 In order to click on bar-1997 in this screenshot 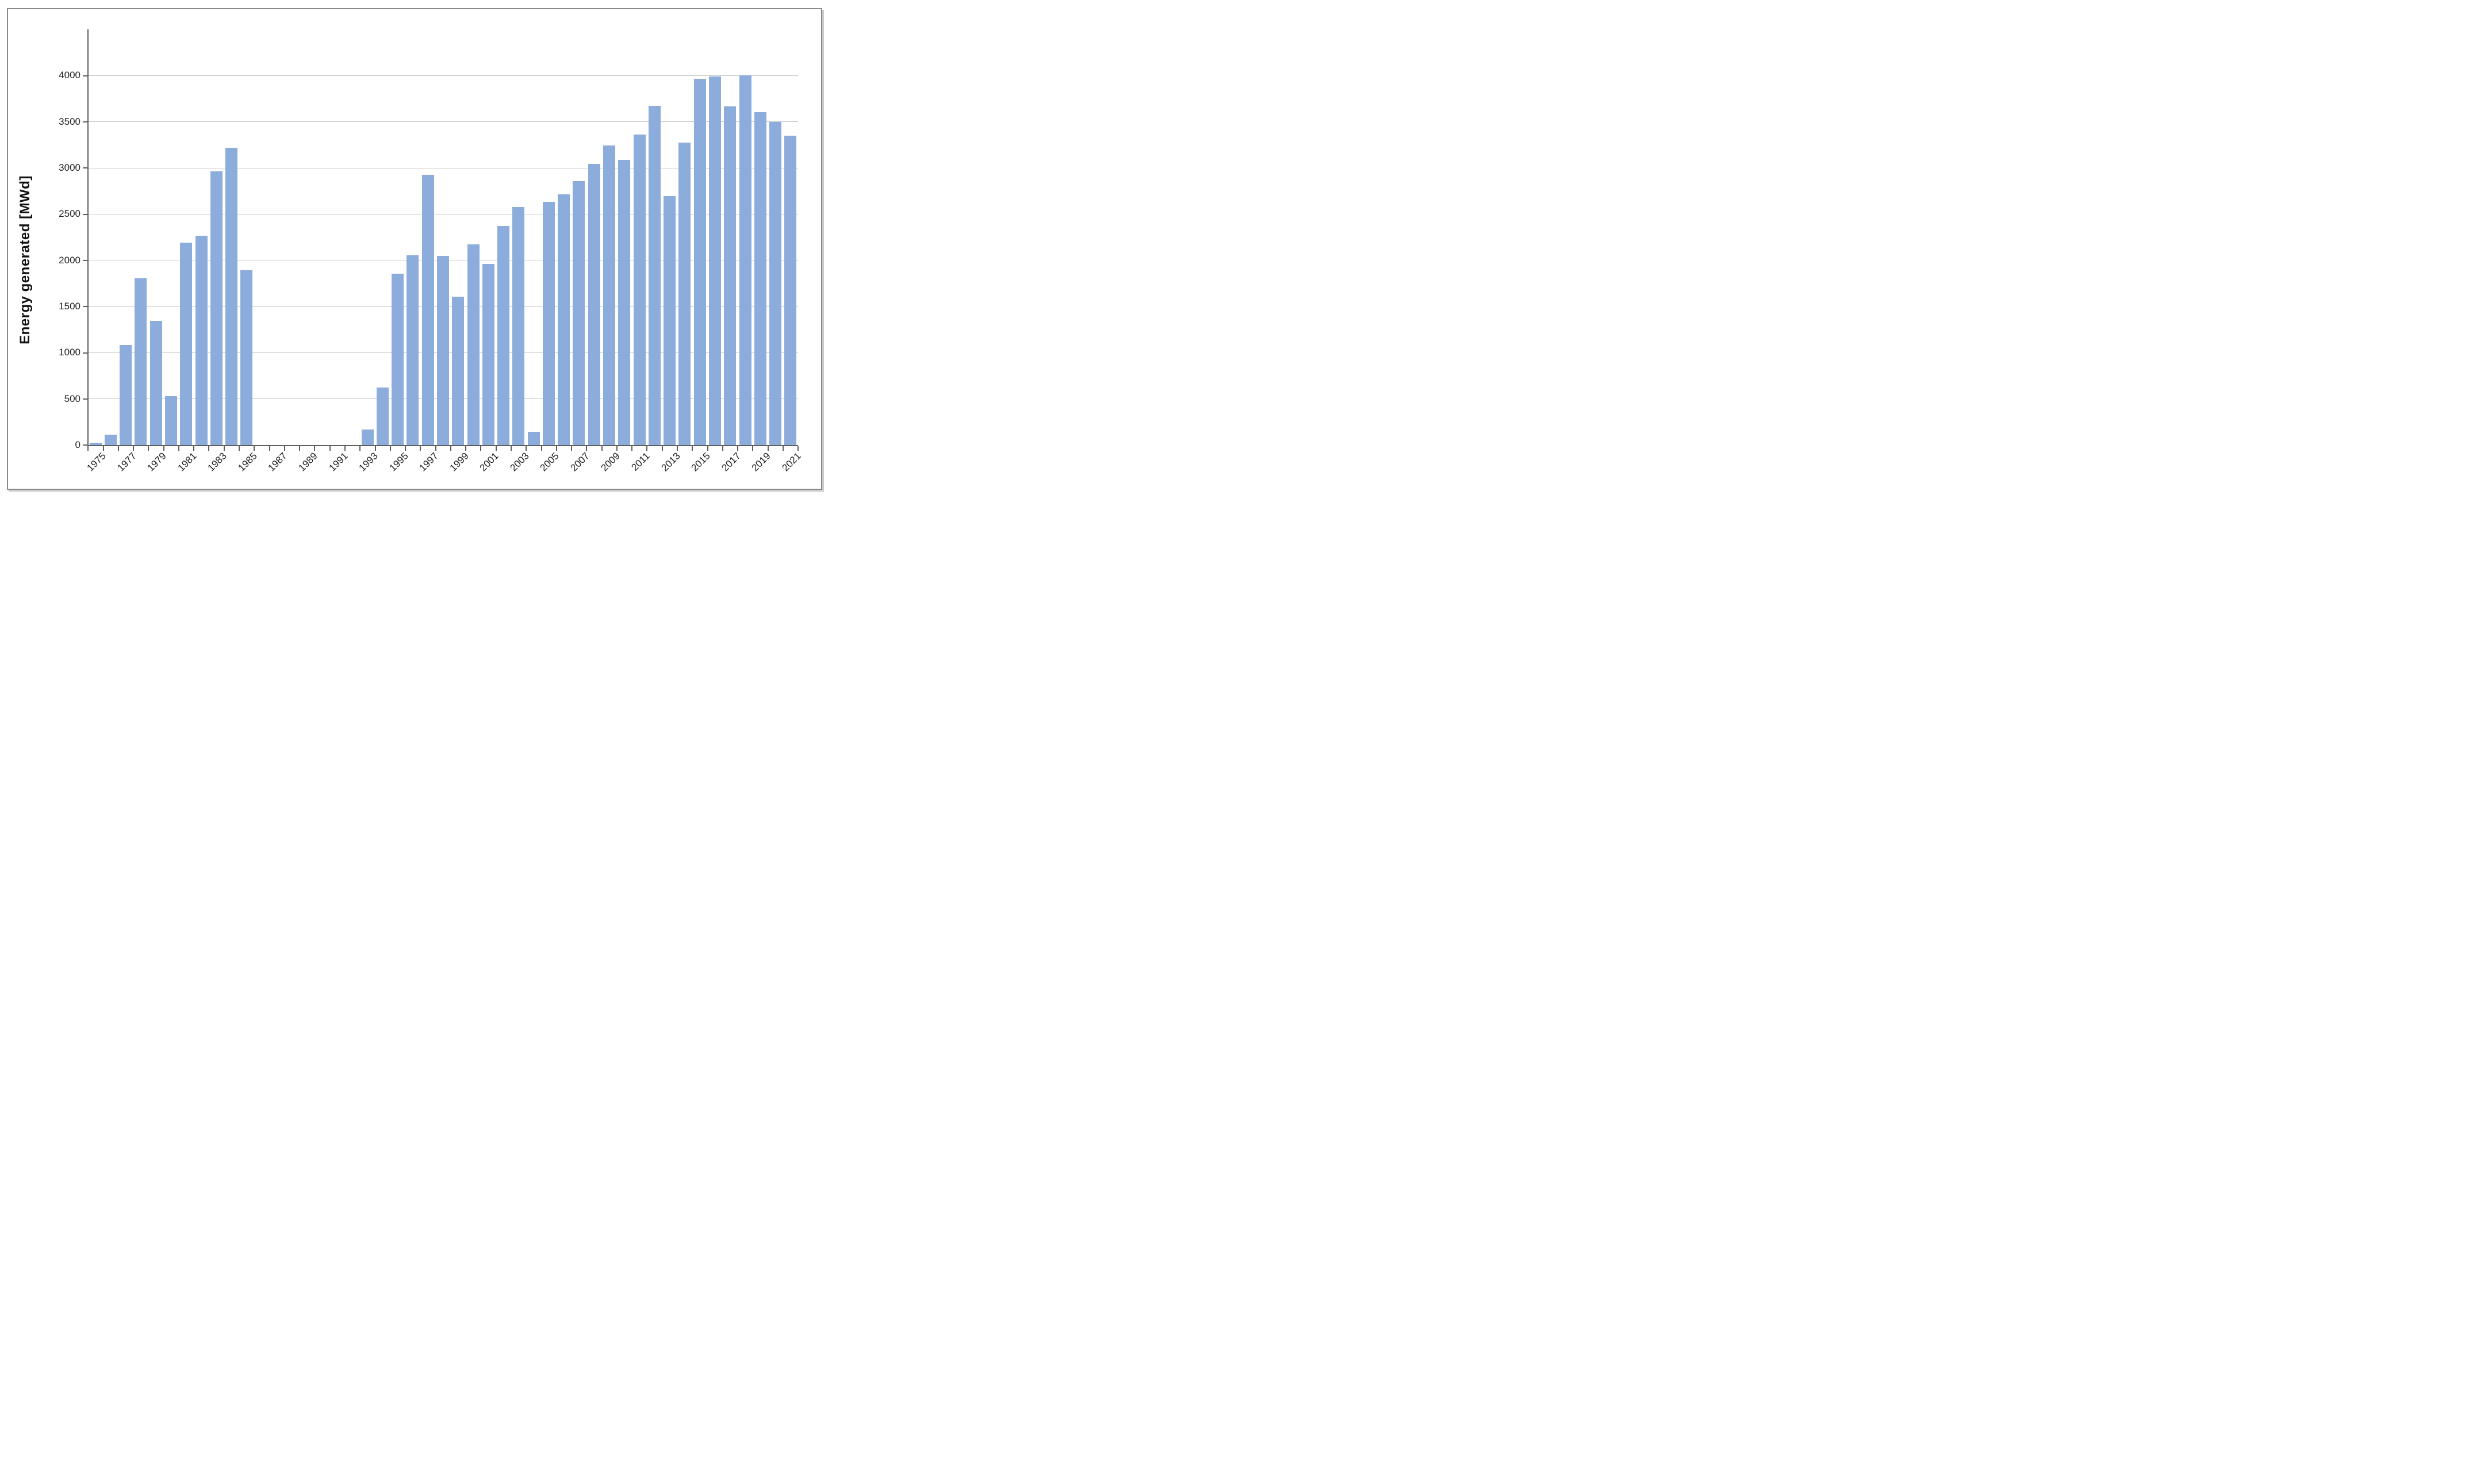, I will do `click(427, 310)`.